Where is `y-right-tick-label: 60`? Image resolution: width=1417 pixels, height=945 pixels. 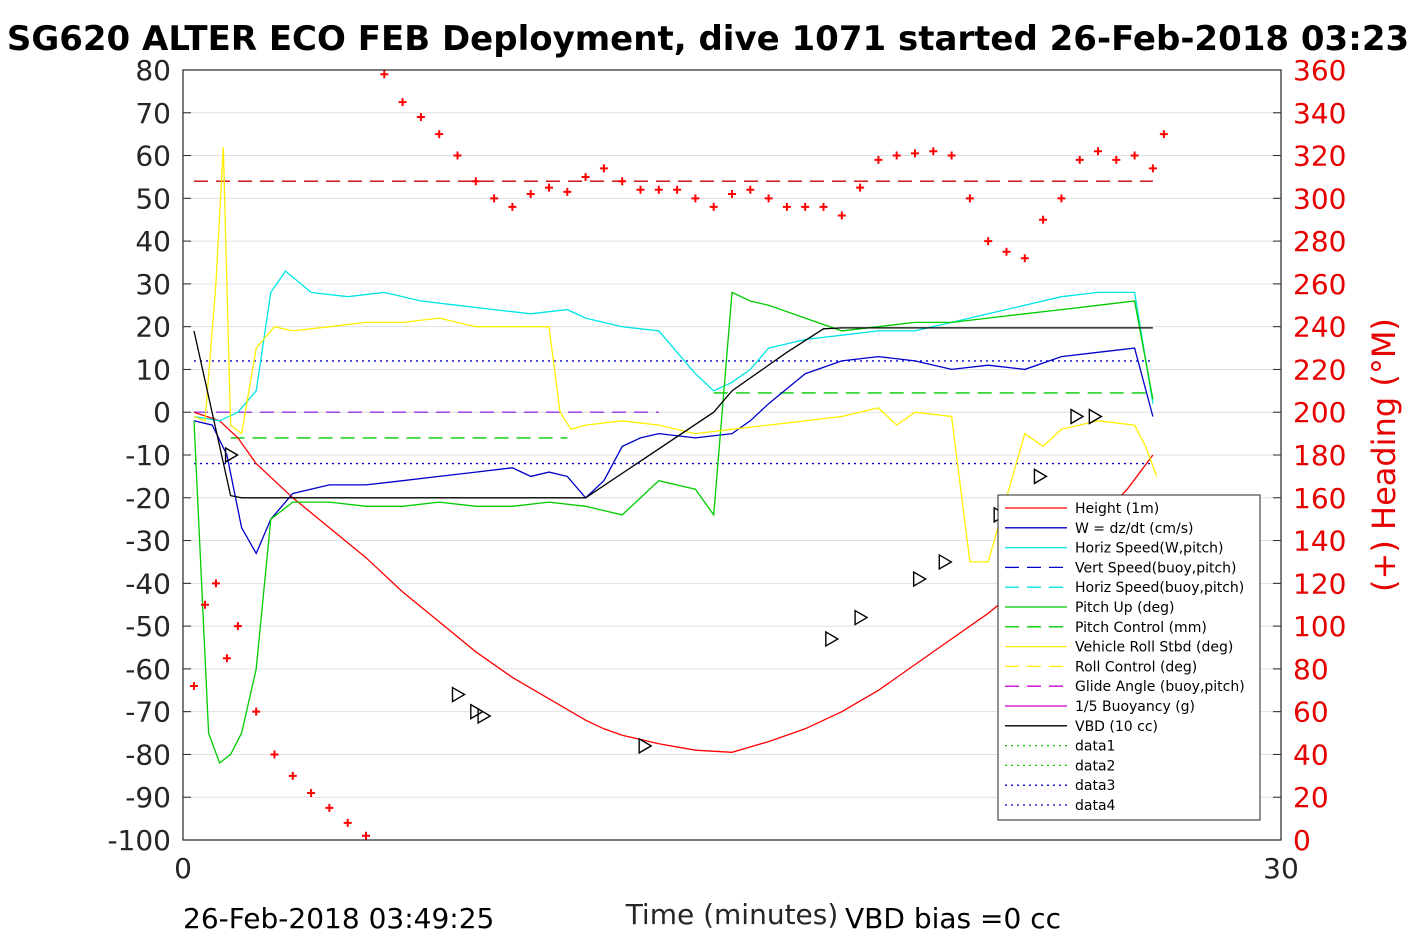
y-right-tick-label: 60 is located at coordinates (1311, 712).